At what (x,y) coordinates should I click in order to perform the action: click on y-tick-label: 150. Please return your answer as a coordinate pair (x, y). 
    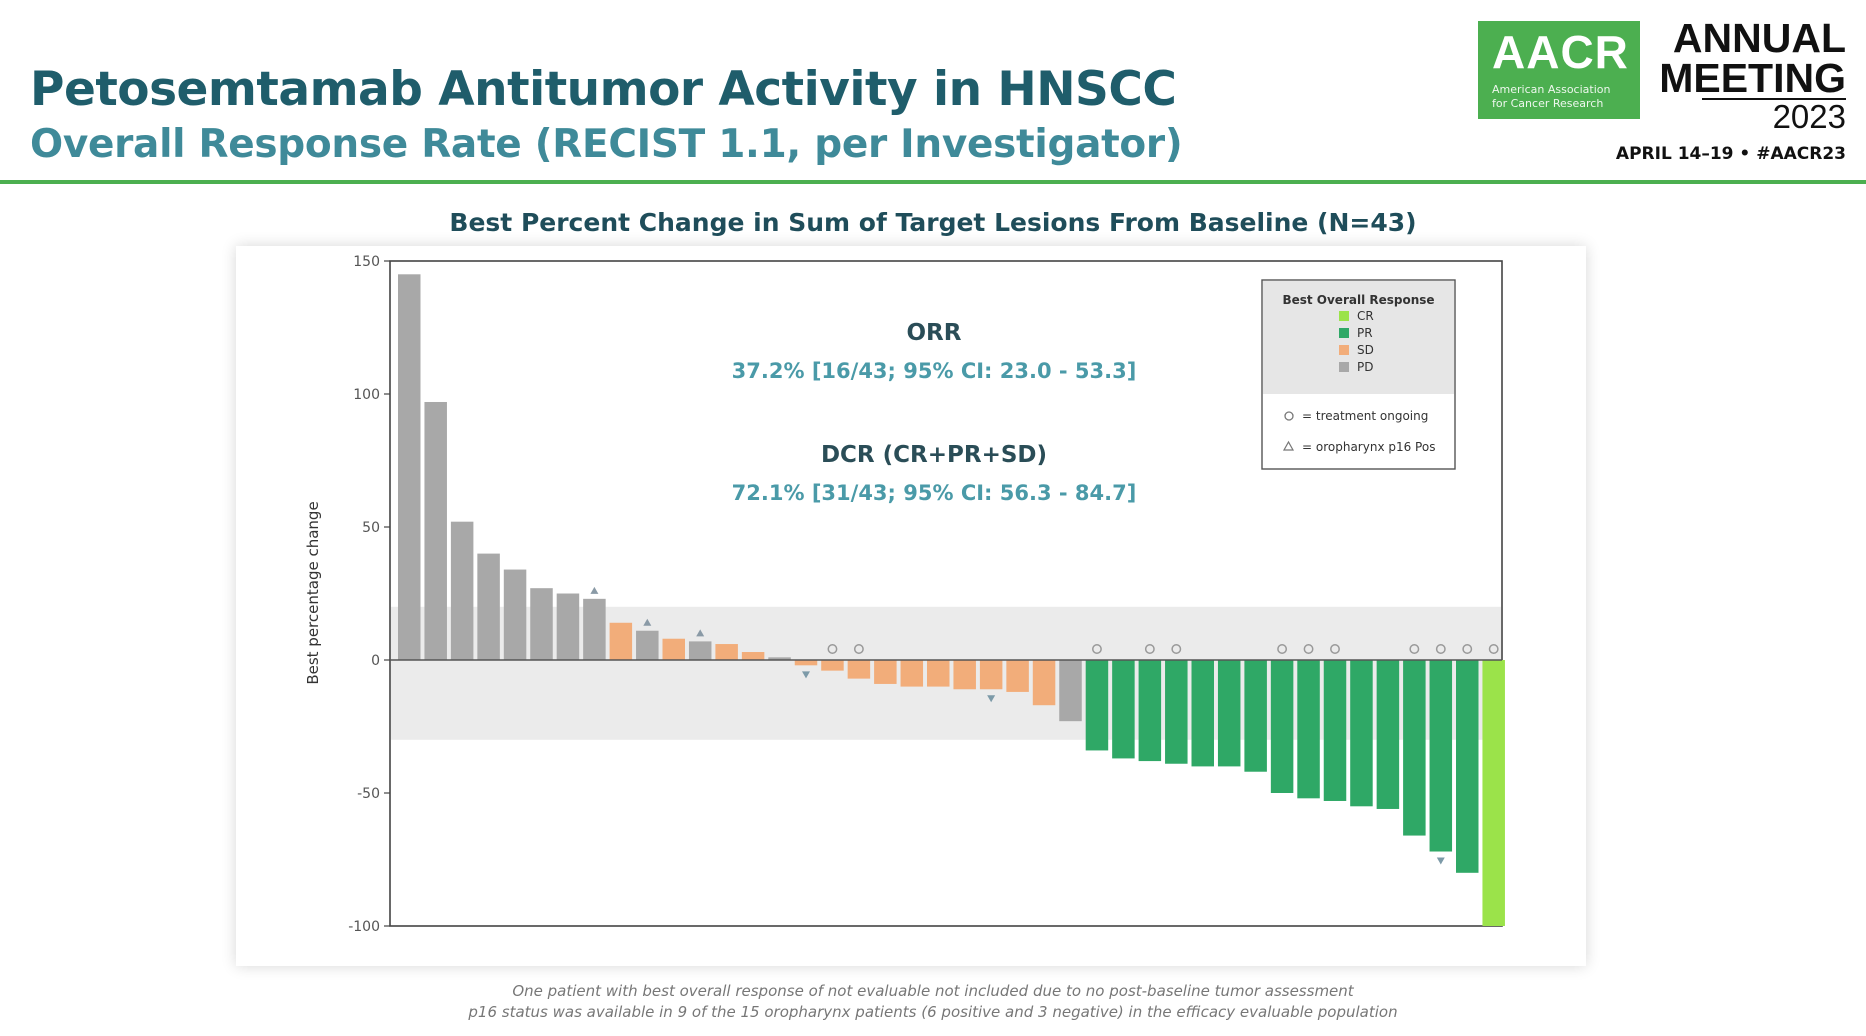
    Looking at the image, I should click on (366, 262).